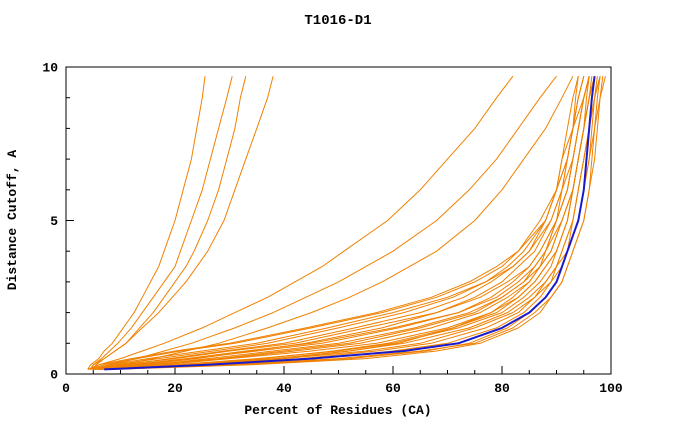 This screenshot has width=680, height=445. I want to click on x-tick-label: 0, so click(66, 388).